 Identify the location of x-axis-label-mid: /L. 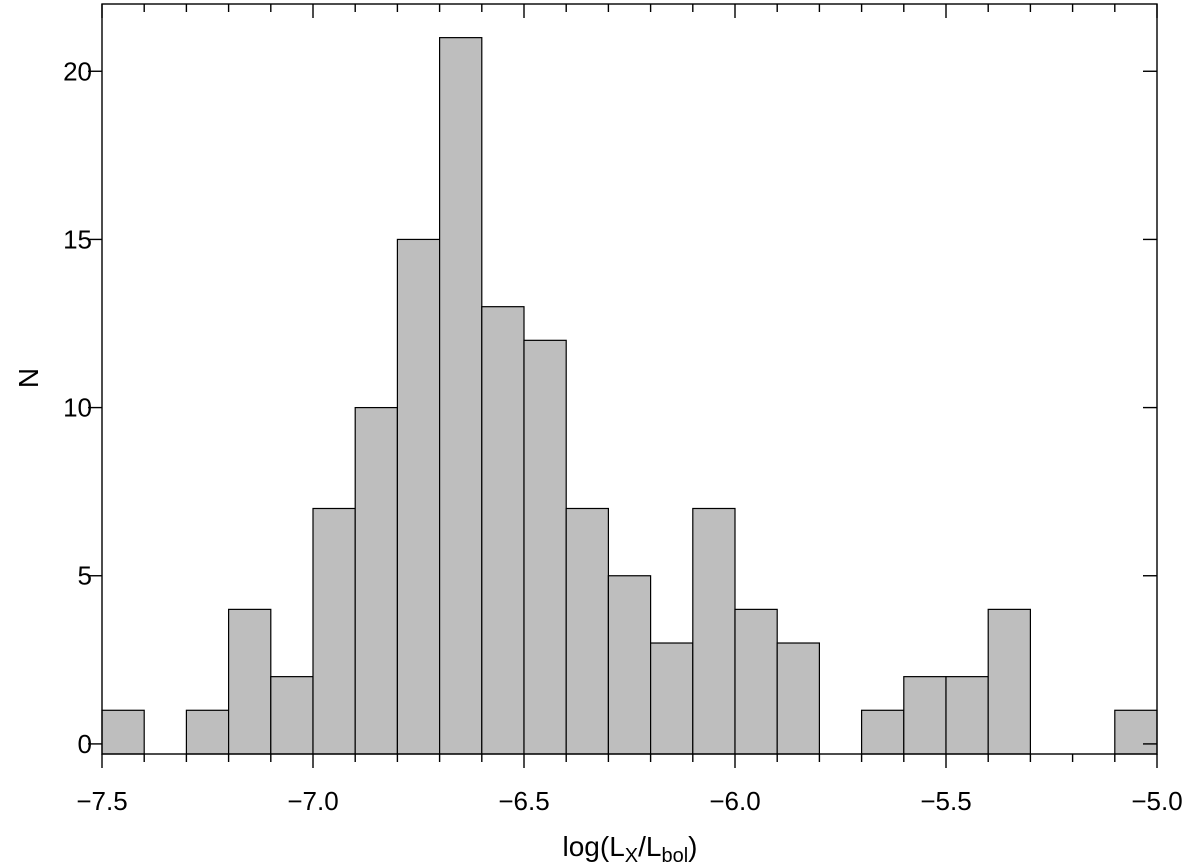
(649, 846).